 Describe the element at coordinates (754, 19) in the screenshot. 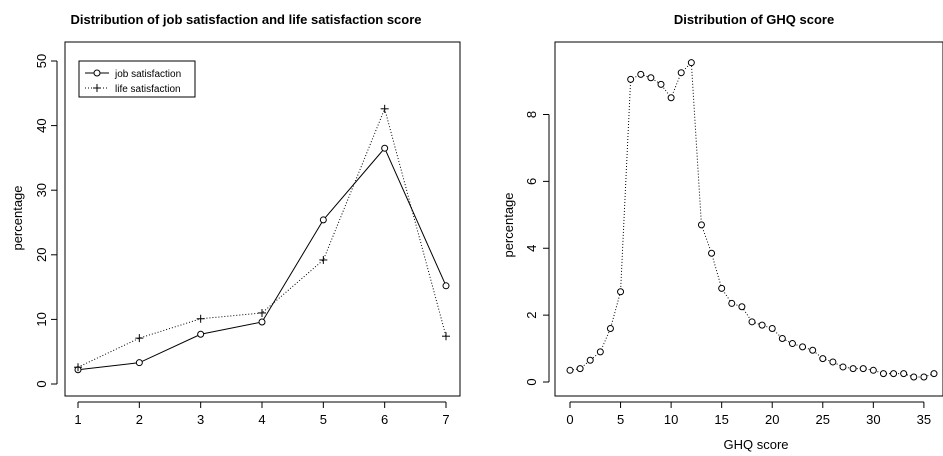

I see `chart-title: Distribution of GHQ score` at that location.